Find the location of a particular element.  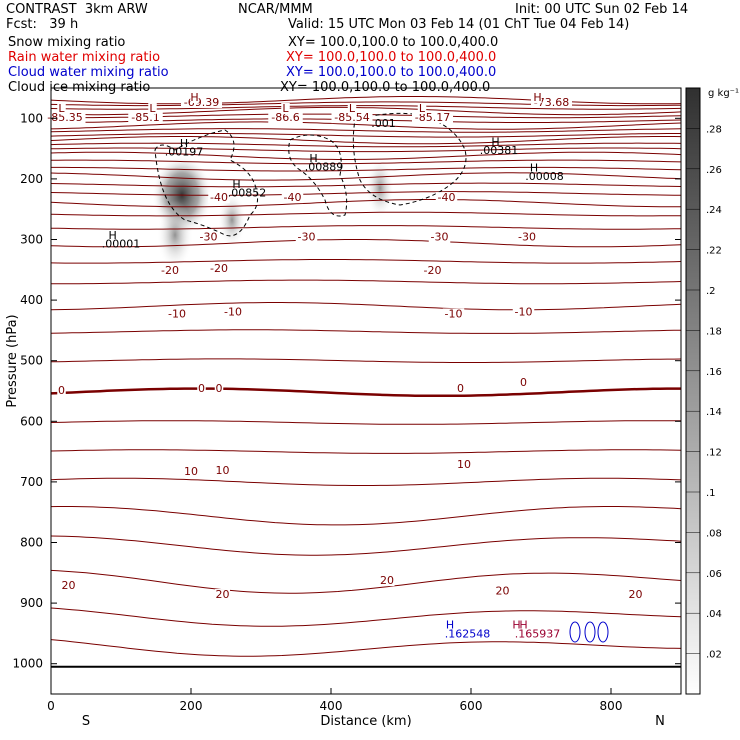

colorbar-tick-label: .02 is located at coordinates (714, 655).